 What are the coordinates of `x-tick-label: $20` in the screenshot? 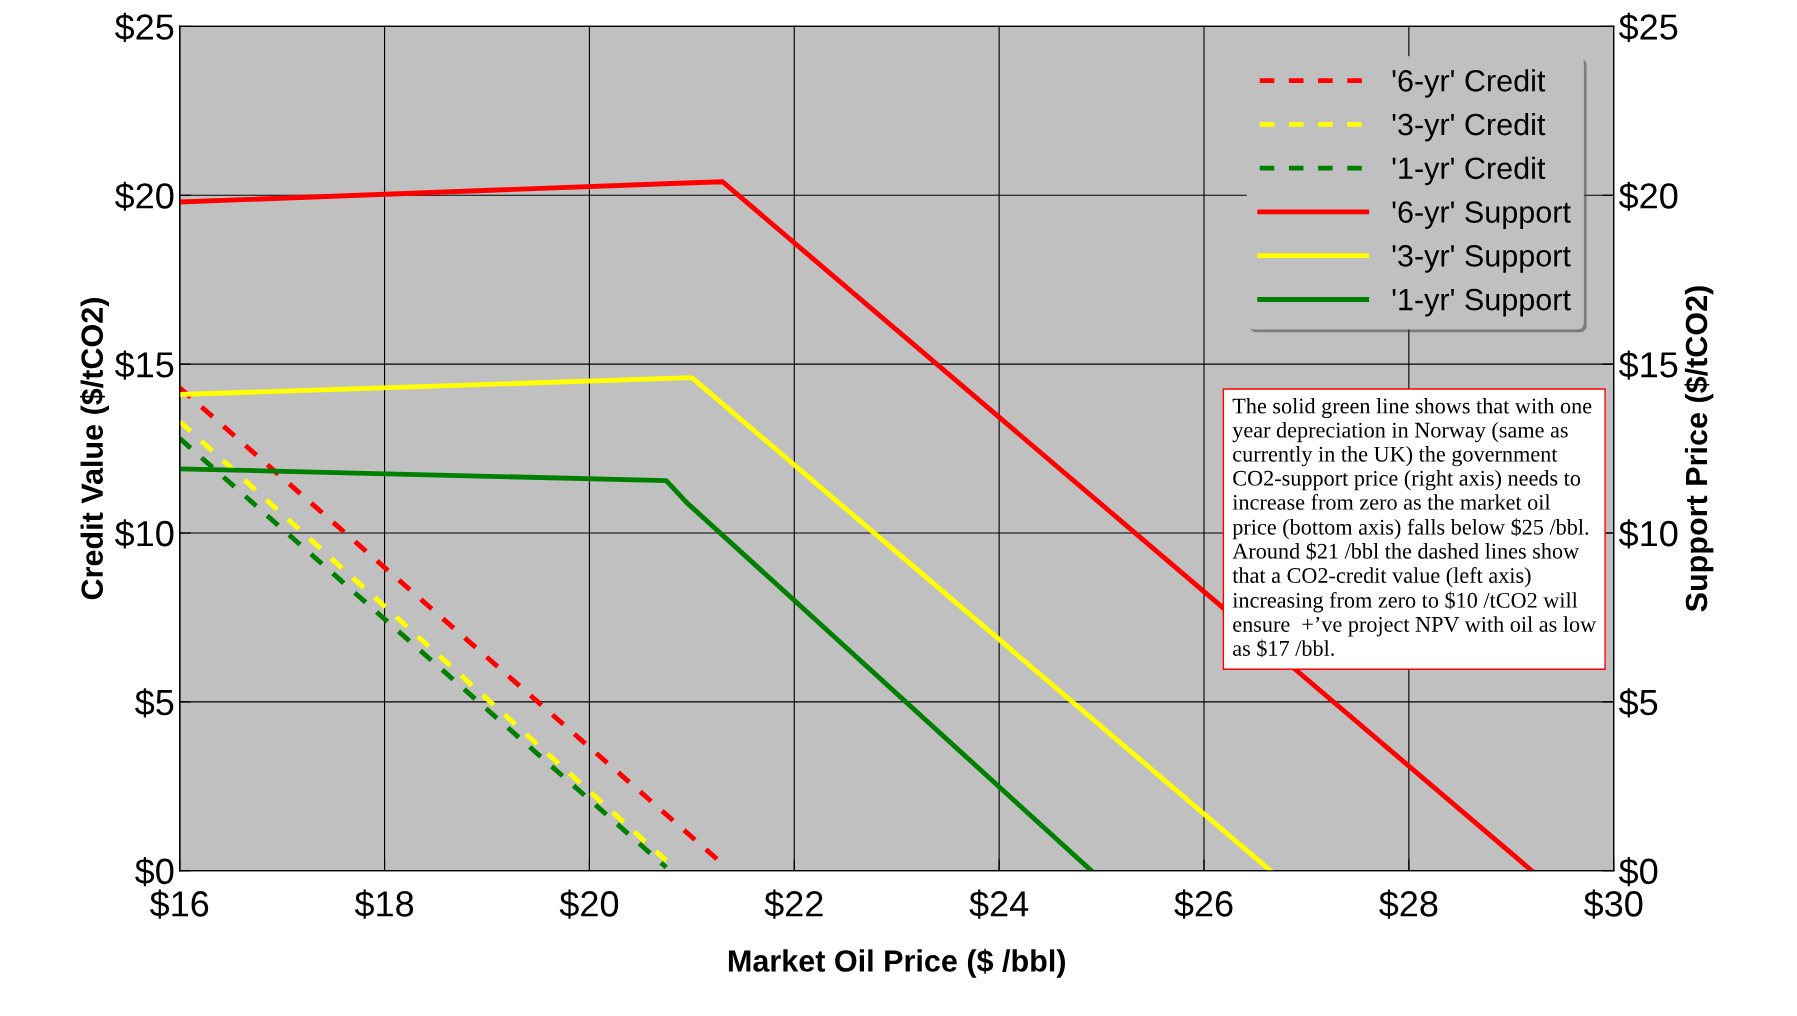 It's located at (589, 904).